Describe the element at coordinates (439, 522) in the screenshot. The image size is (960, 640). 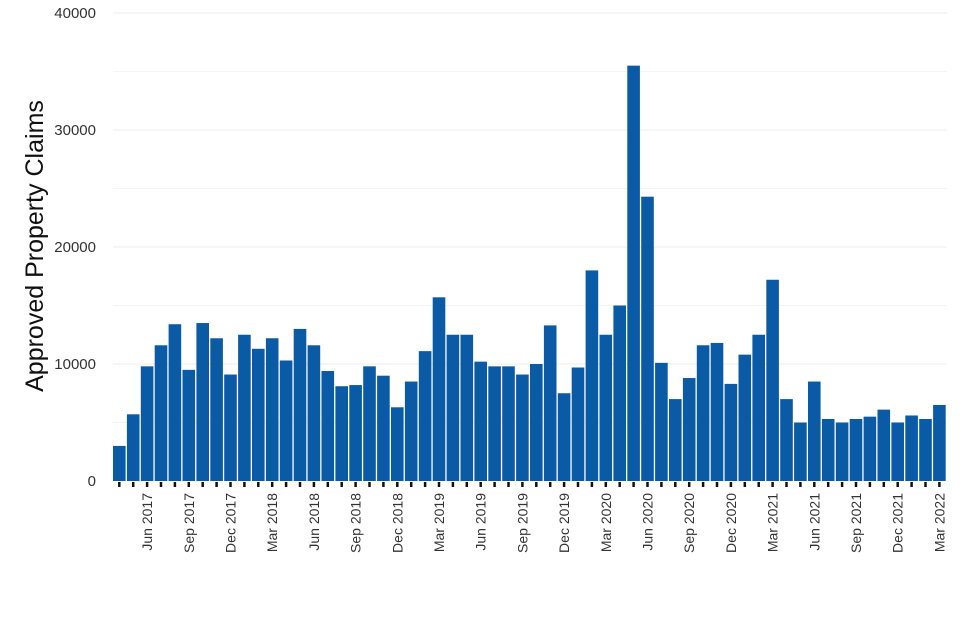
I see `x-tick-label: Mar 2019` at that location.